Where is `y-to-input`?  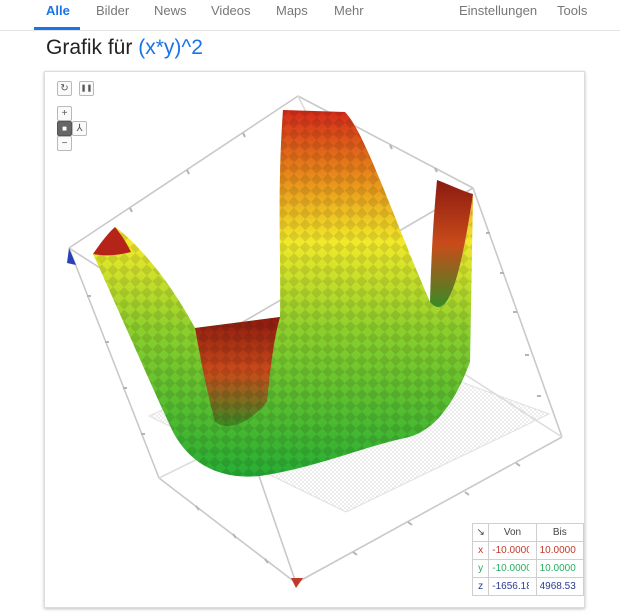
y-to-input is located at coordinates (558, 568).